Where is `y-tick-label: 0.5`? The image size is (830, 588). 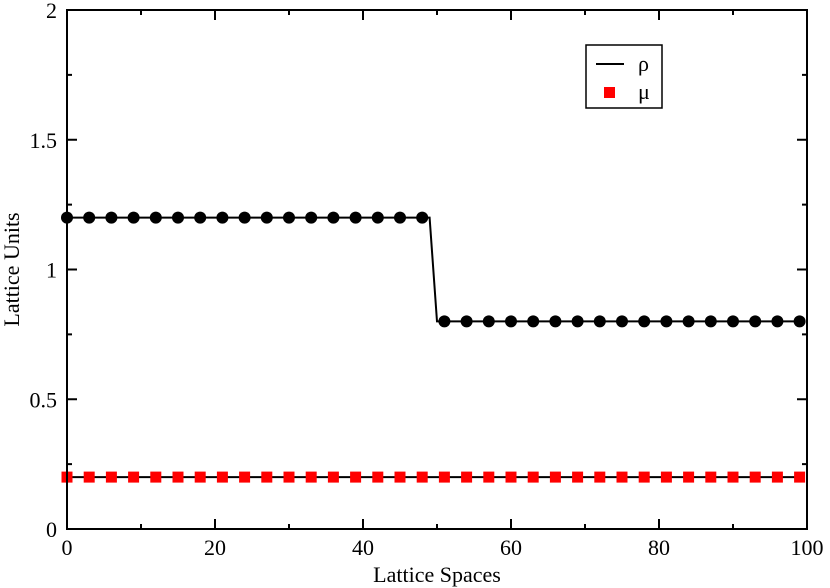
y-tick-label: 0.5 is located at coordinates (44, 399).